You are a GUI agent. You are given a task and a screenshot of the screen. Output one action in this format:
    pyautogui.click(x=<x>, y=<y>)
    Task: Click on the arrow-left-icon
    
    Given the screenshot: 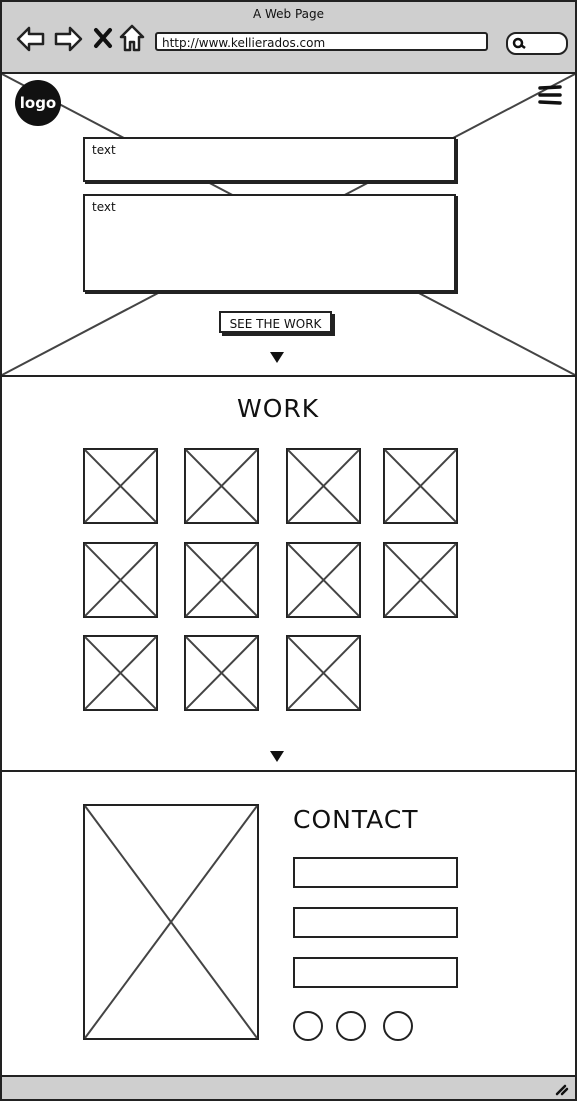 What is the action you would take?
    pyautogui.click(x=31, y=39)
    